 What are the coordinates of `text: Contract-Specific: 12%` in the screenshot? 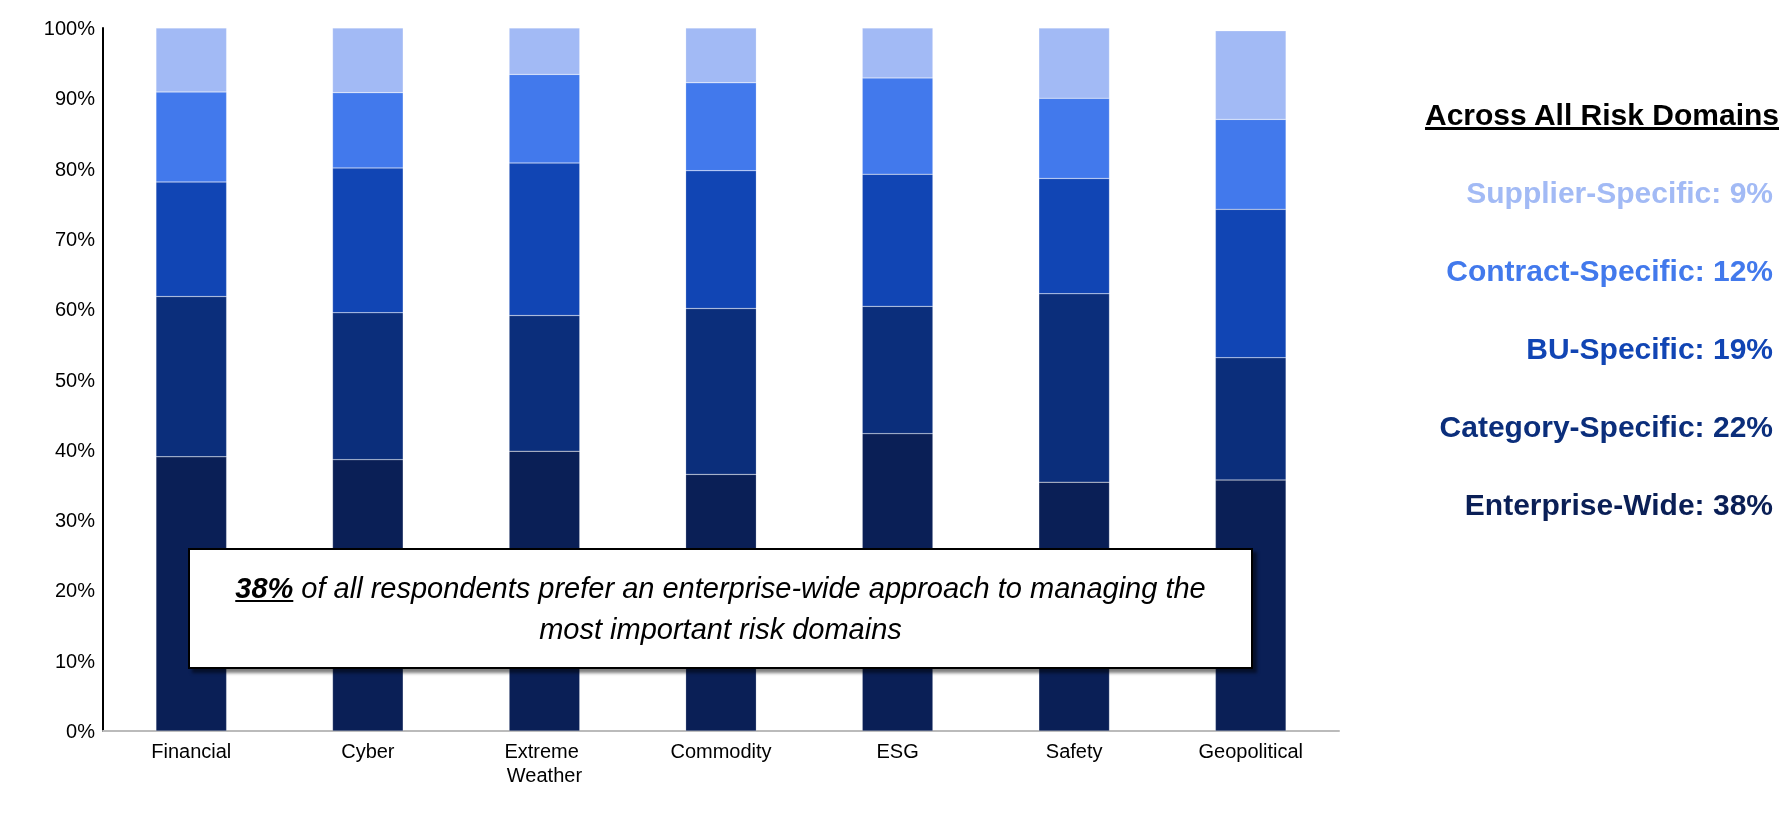 It's located at (1609, 271).